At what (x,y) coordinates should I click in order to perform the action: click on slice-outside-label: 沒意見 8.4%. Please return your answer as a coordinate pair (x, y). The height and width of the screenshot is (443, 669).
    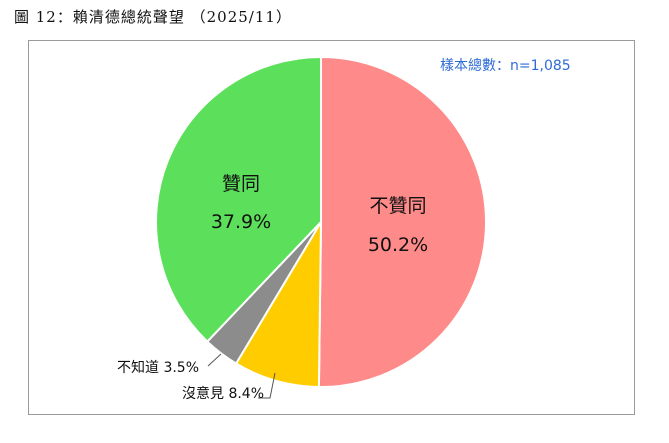
    Looking at the image, I should click on (223, 393).